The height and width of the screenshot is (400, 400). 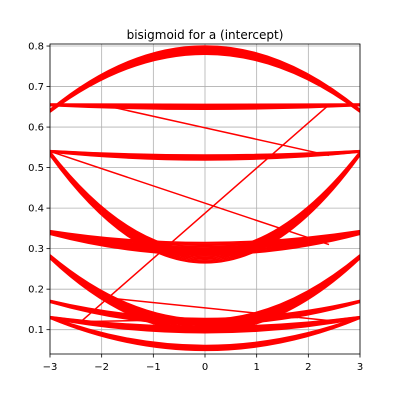 I want to click on y-tick-label: 0.4, so click(x=36, y=209).